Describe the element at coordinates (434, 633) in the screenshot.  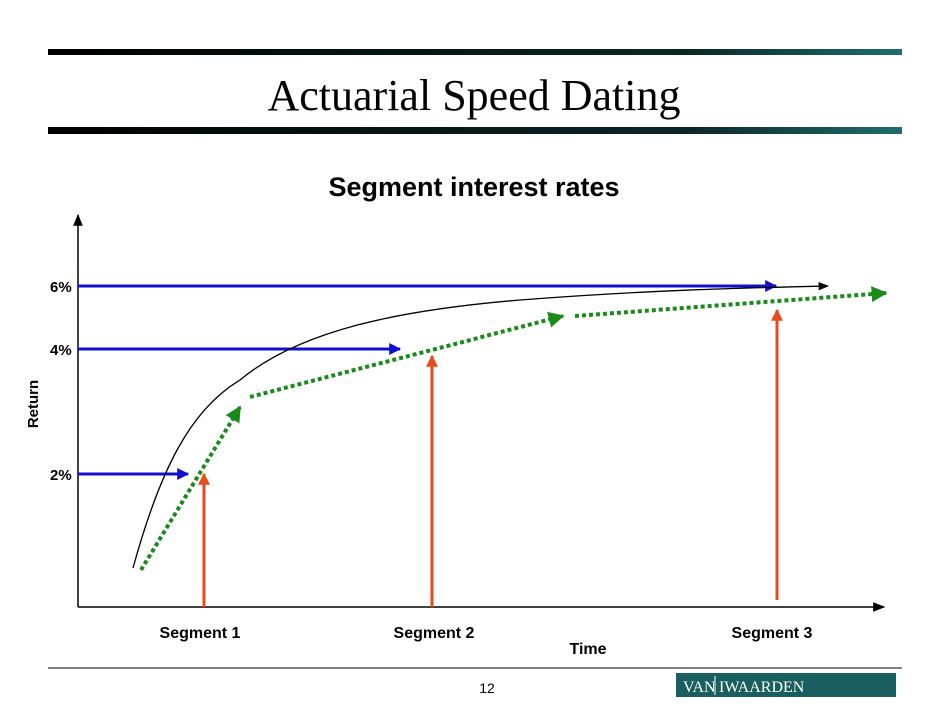
I see `segment-label: Segment 2` at that location.